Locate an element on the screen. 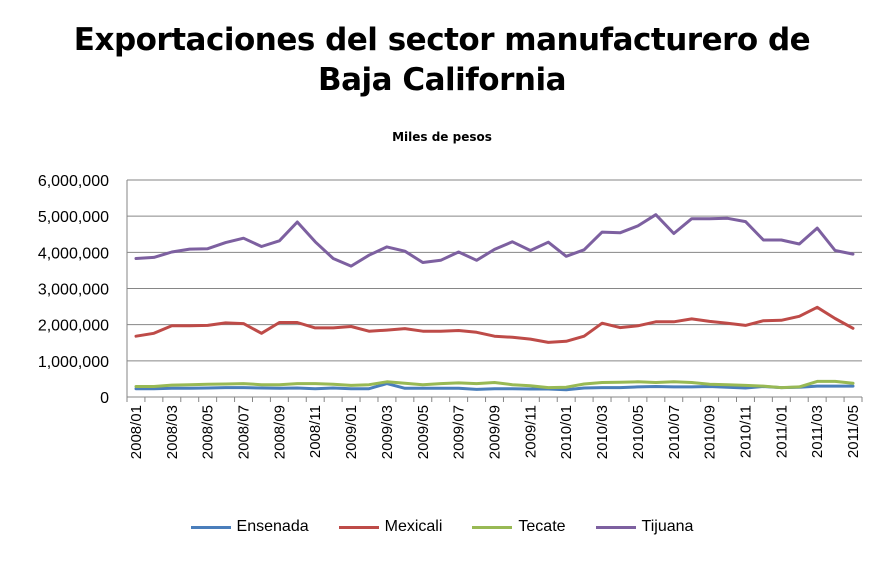 Image resolution: width=884 pixels, height=561 pixels. x-tick-label: 2009/07 is located at coordinates (459, 432).